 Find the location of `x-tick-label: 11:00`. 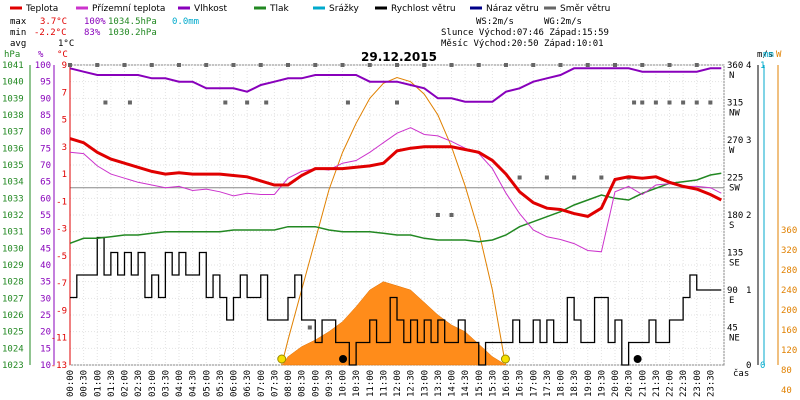

x-tick-label: 11:00 is located at coordinates (371, 383).